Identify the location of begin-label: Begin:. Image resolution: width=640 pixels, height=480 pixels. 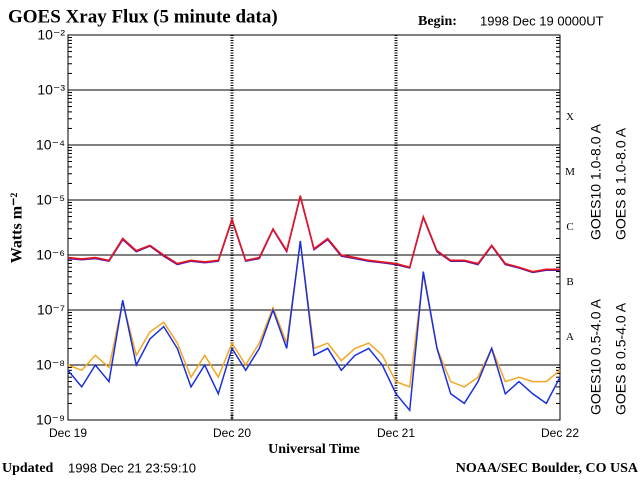
(437, 21).